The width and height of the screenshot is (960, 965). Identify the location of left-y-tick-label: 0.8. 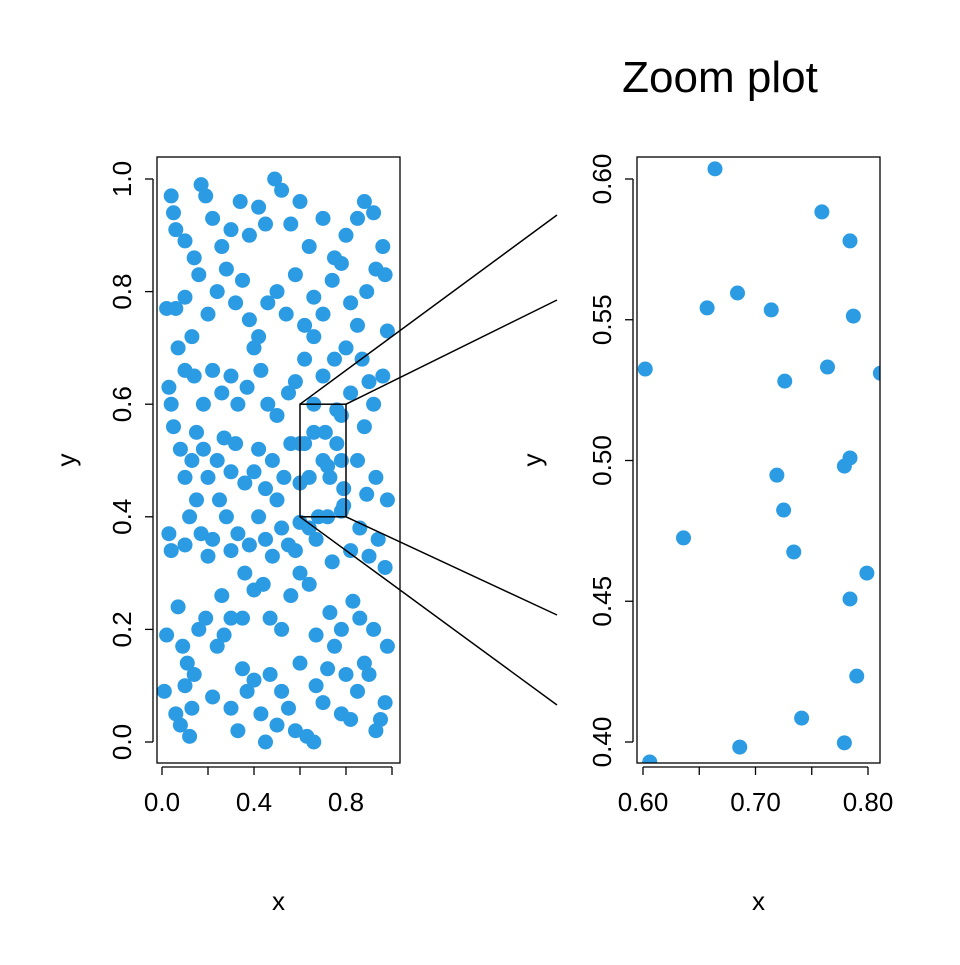
(122, 292).